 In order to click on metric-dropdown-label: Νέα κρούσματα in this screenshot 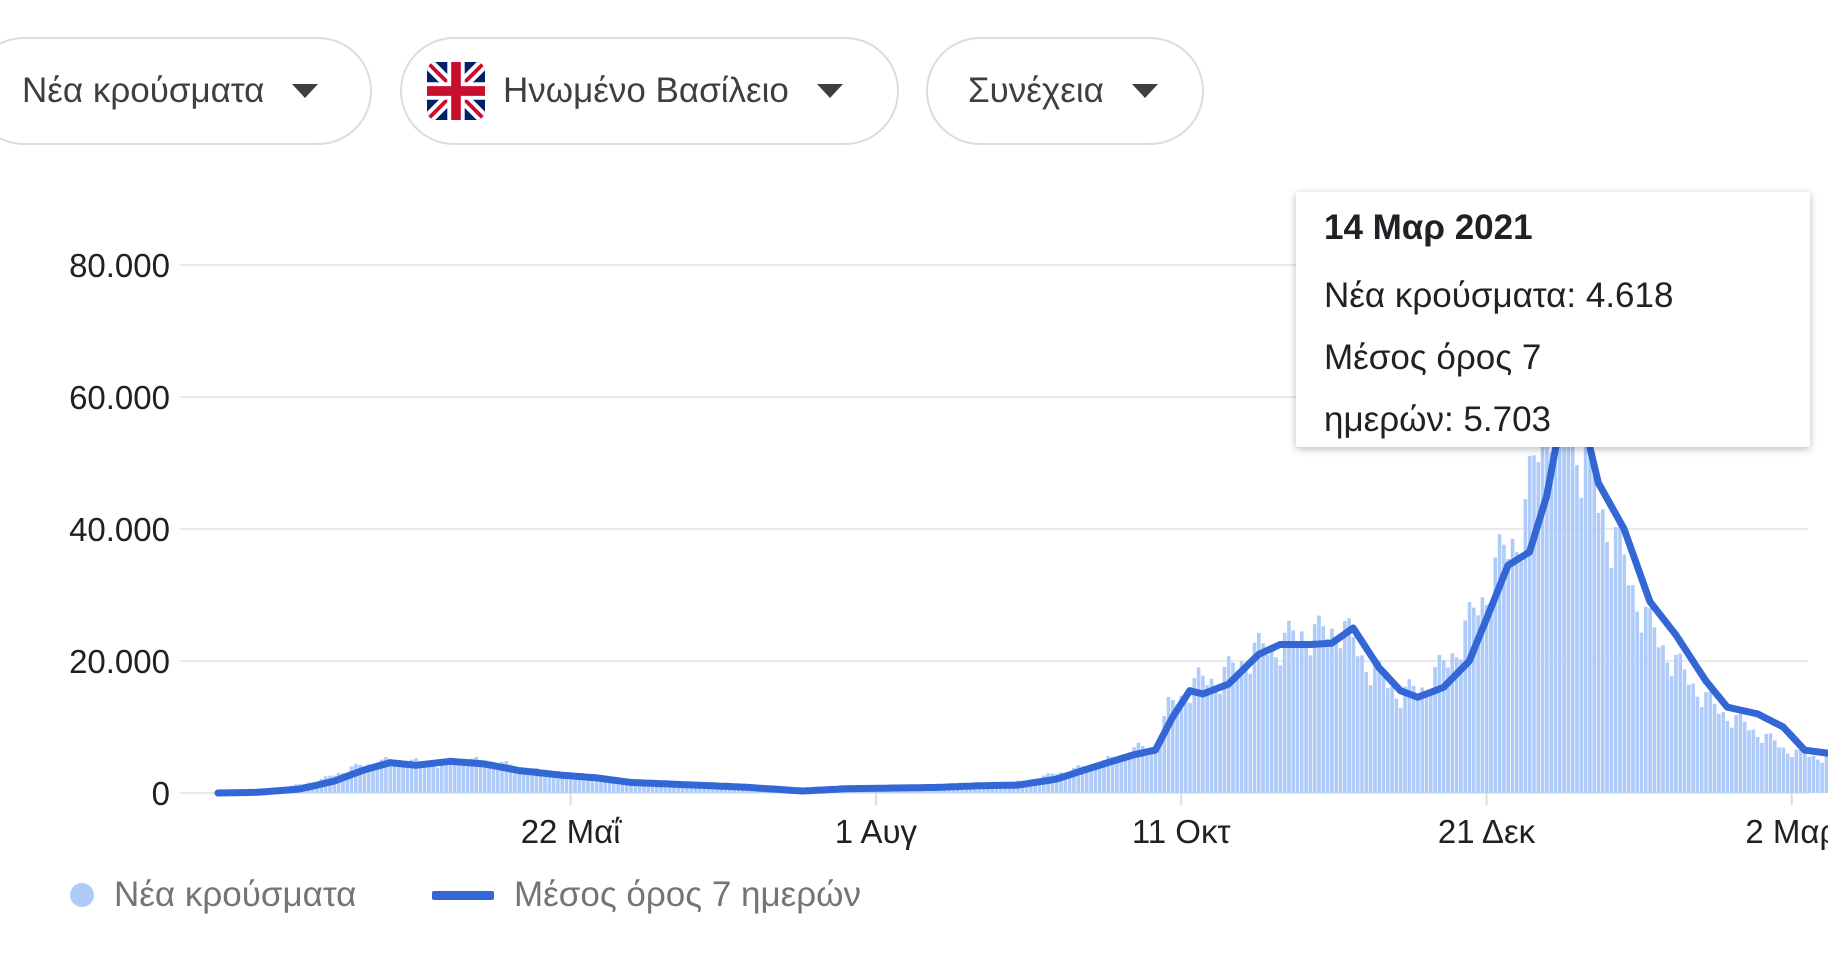, I will do `click(143, 90)`.